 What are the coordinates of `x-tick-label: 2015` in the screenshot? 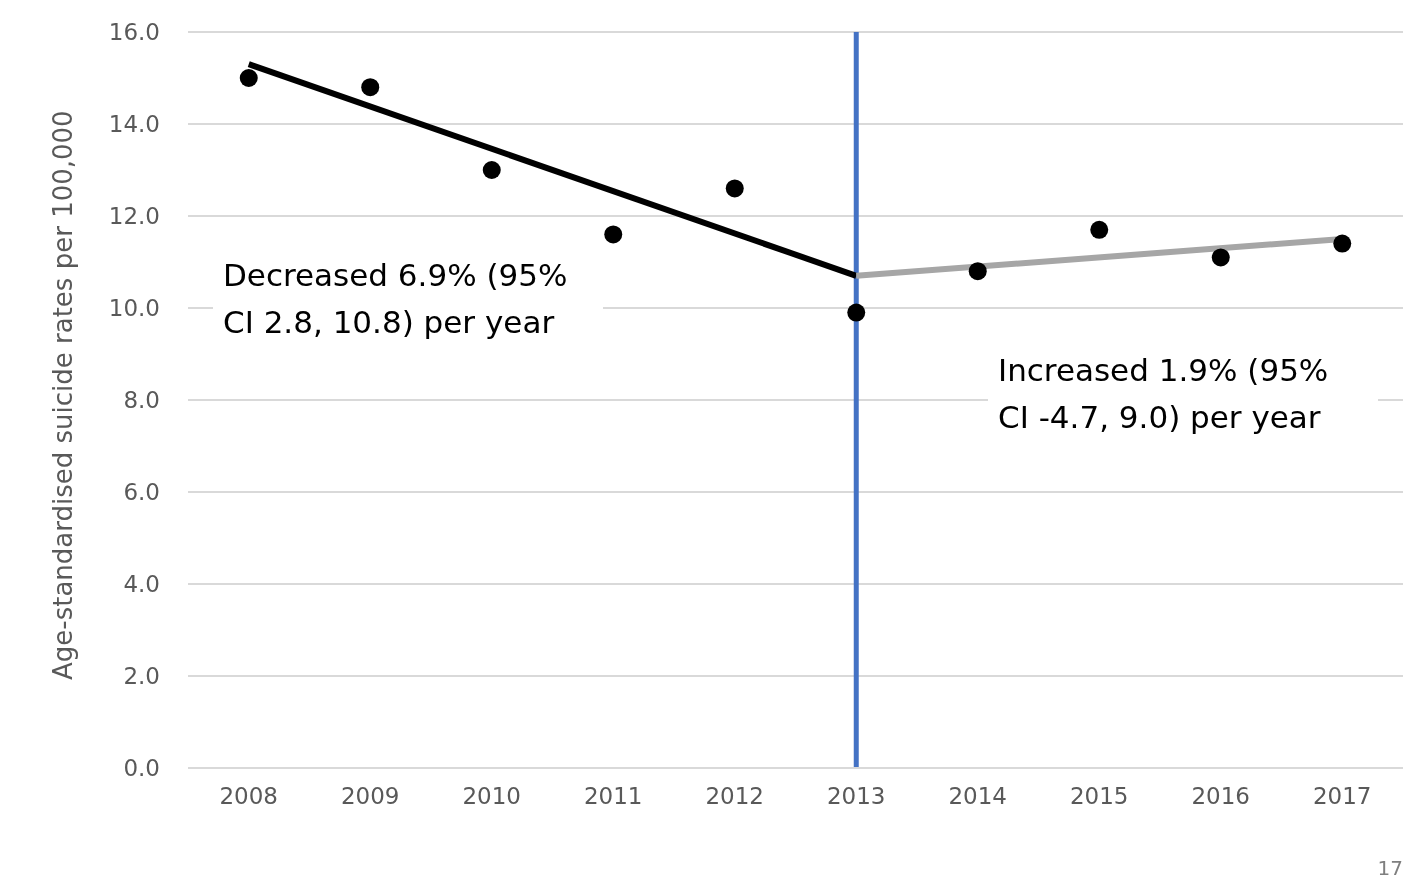 It's located at (1099, 796).